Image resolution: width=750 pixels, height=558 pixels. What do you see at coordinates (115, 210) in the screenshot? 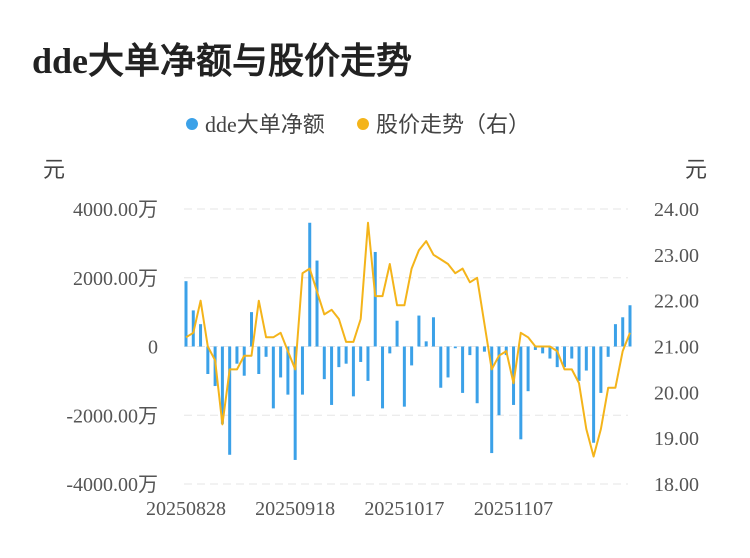
I see `left-axis-tick-label: 4000.00万` at bounding box center [115, 210].